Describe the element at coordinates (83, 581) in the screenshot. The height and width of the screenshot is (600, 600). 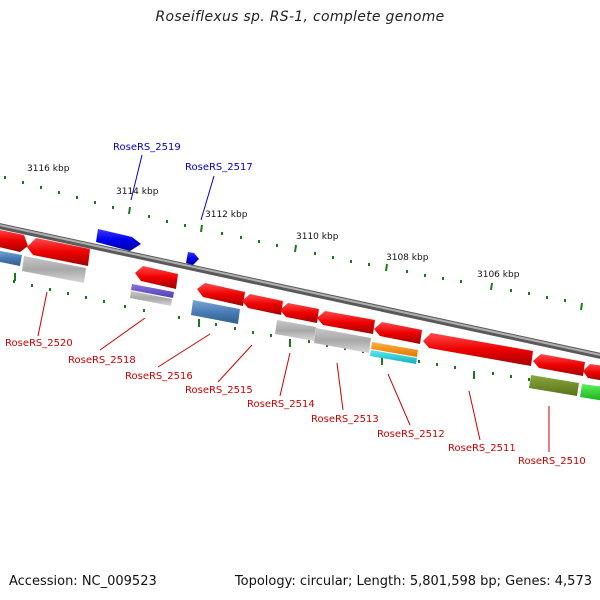
I see `accession-text: Accession: NC_009523` at that location.